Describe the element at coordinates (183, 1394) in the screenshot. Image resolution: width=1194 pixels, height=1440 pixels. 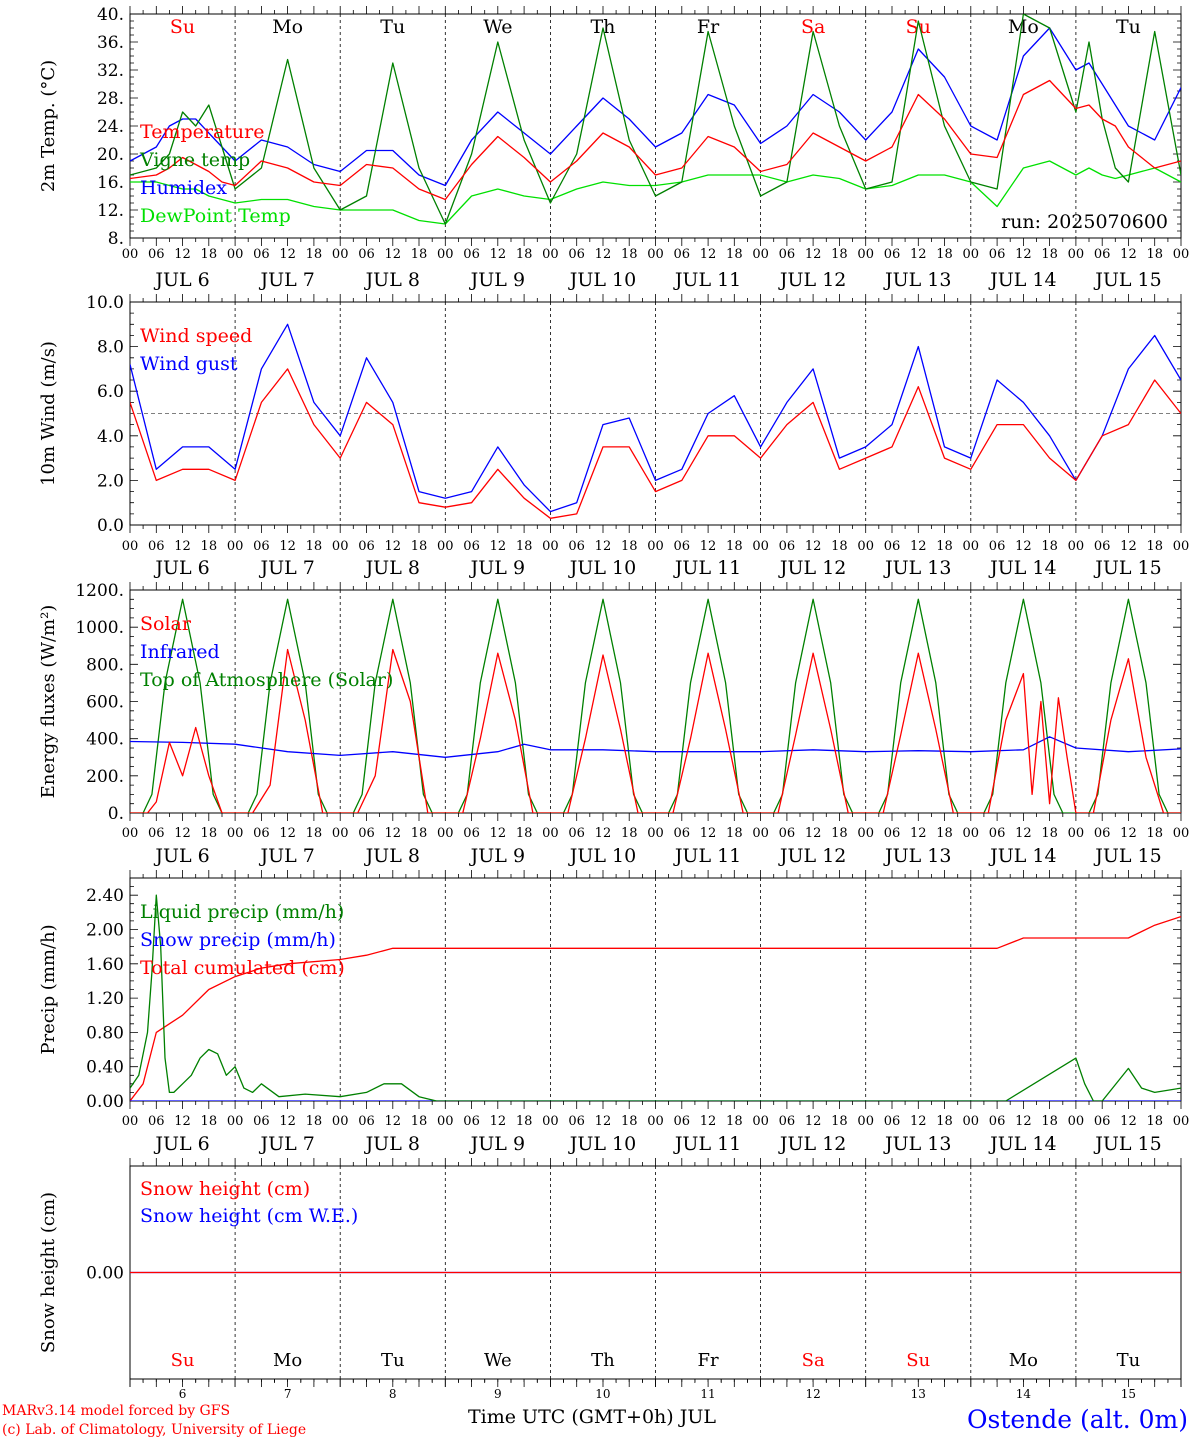
I see `day-number-label: 6` at that location.